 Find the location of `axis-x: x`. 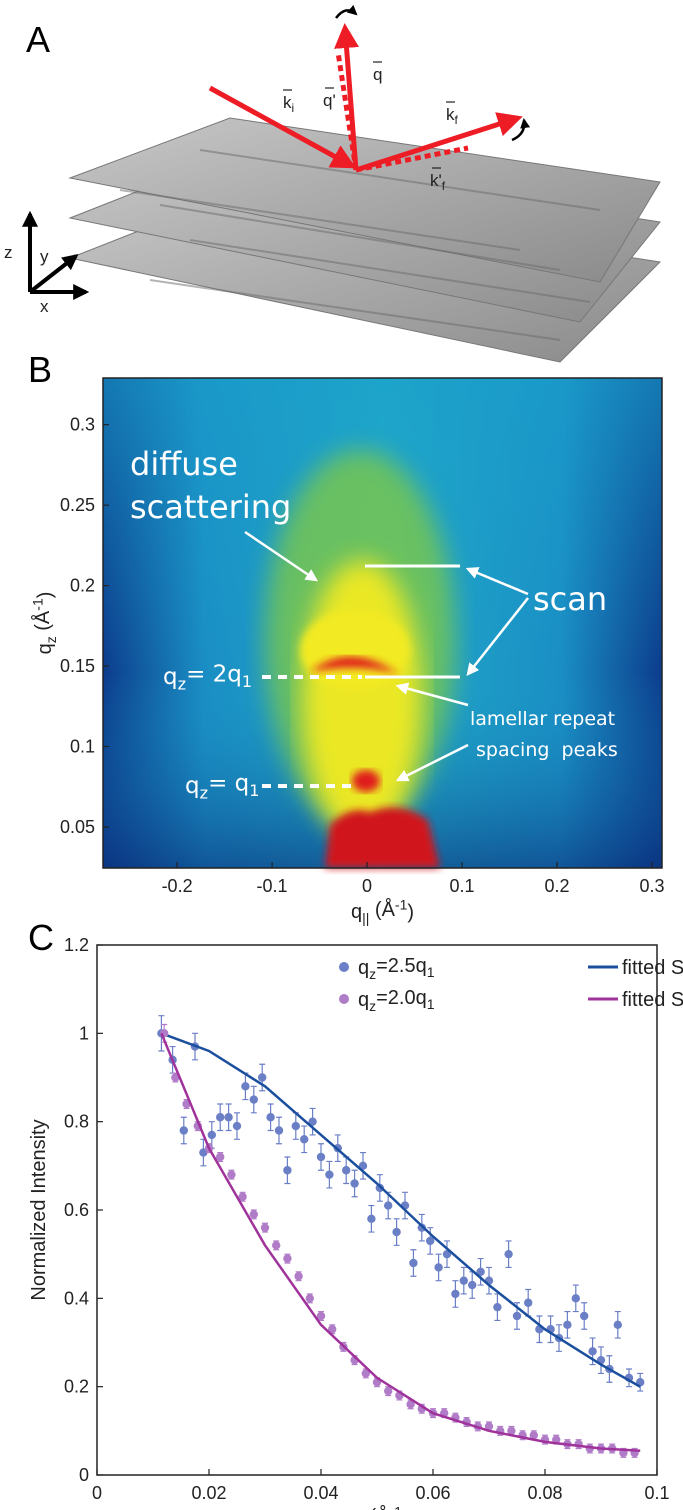

axis-x: x is located at coordinates (44, 306).